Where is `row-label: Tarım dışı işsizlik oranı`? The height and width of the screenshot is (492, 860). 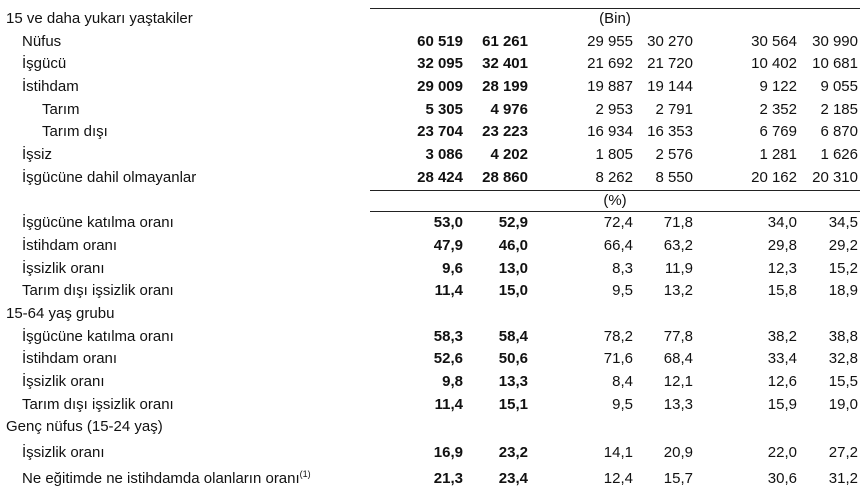 row-label: Tarım dışı işsizlik oranı is located at coordinates (98, 404).